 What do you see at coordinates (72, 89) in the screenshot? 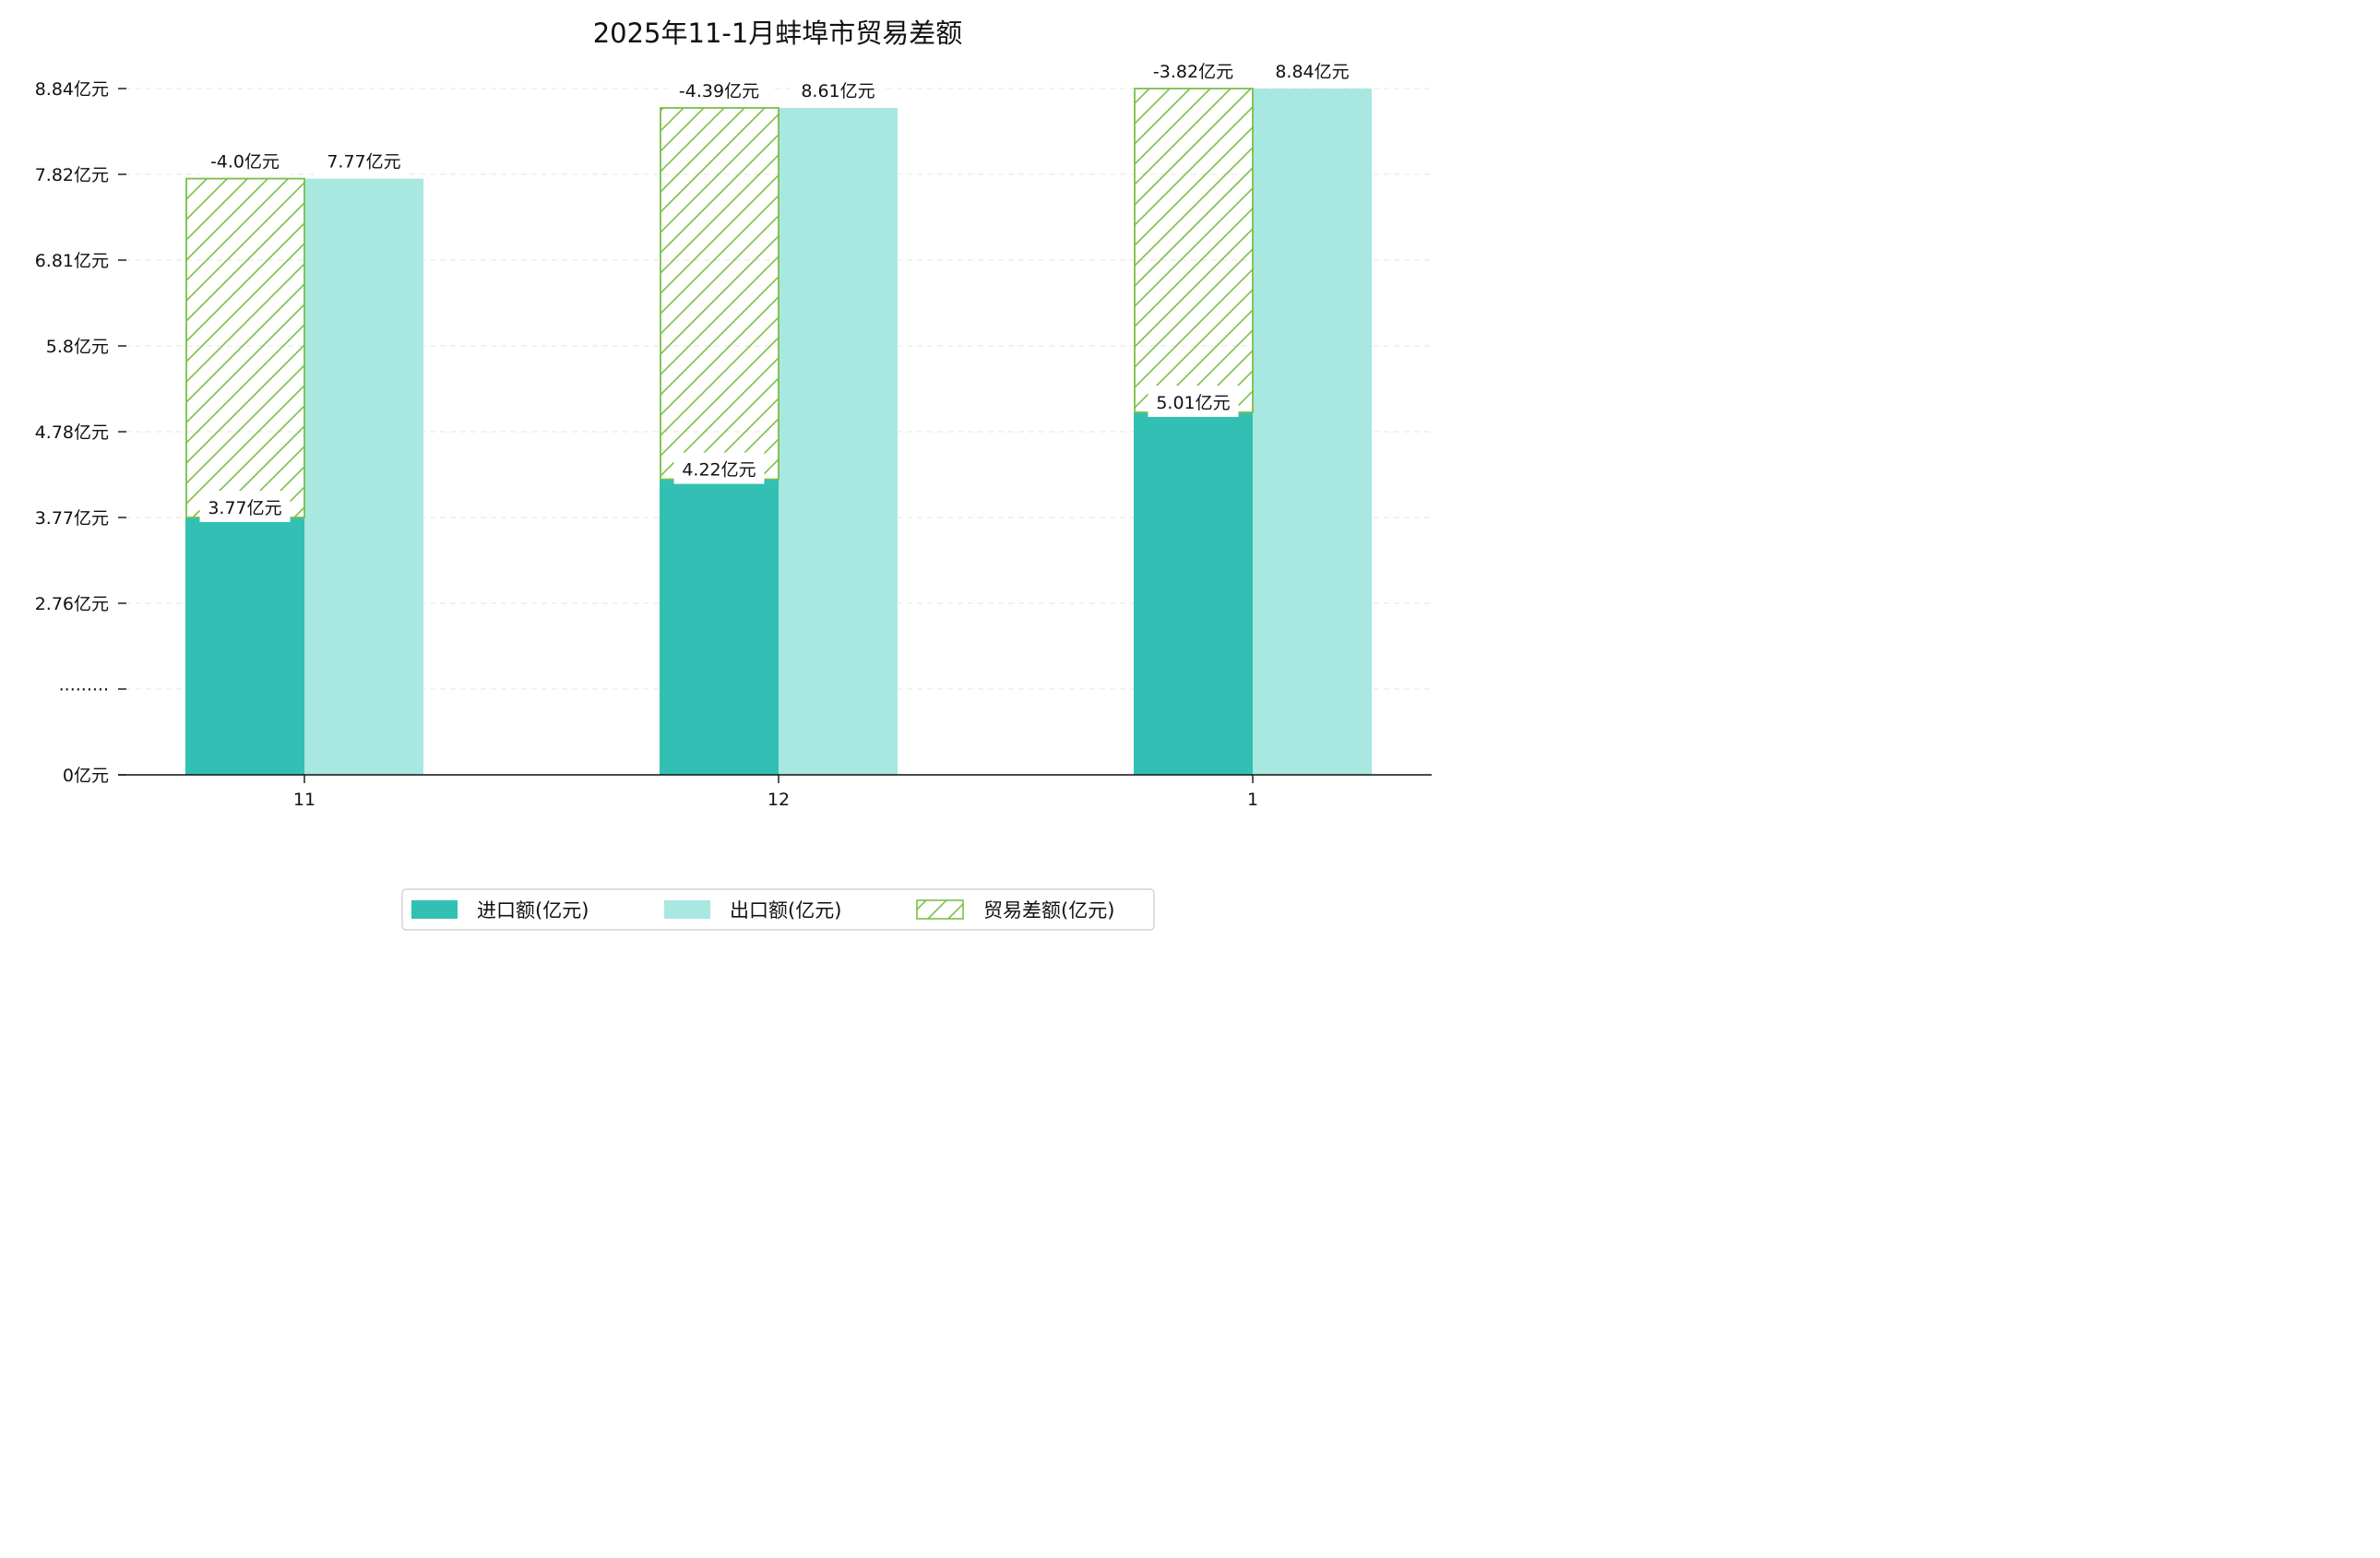
I see `y-tick-label: 8.84亿元` at bounding box center [72, 89].